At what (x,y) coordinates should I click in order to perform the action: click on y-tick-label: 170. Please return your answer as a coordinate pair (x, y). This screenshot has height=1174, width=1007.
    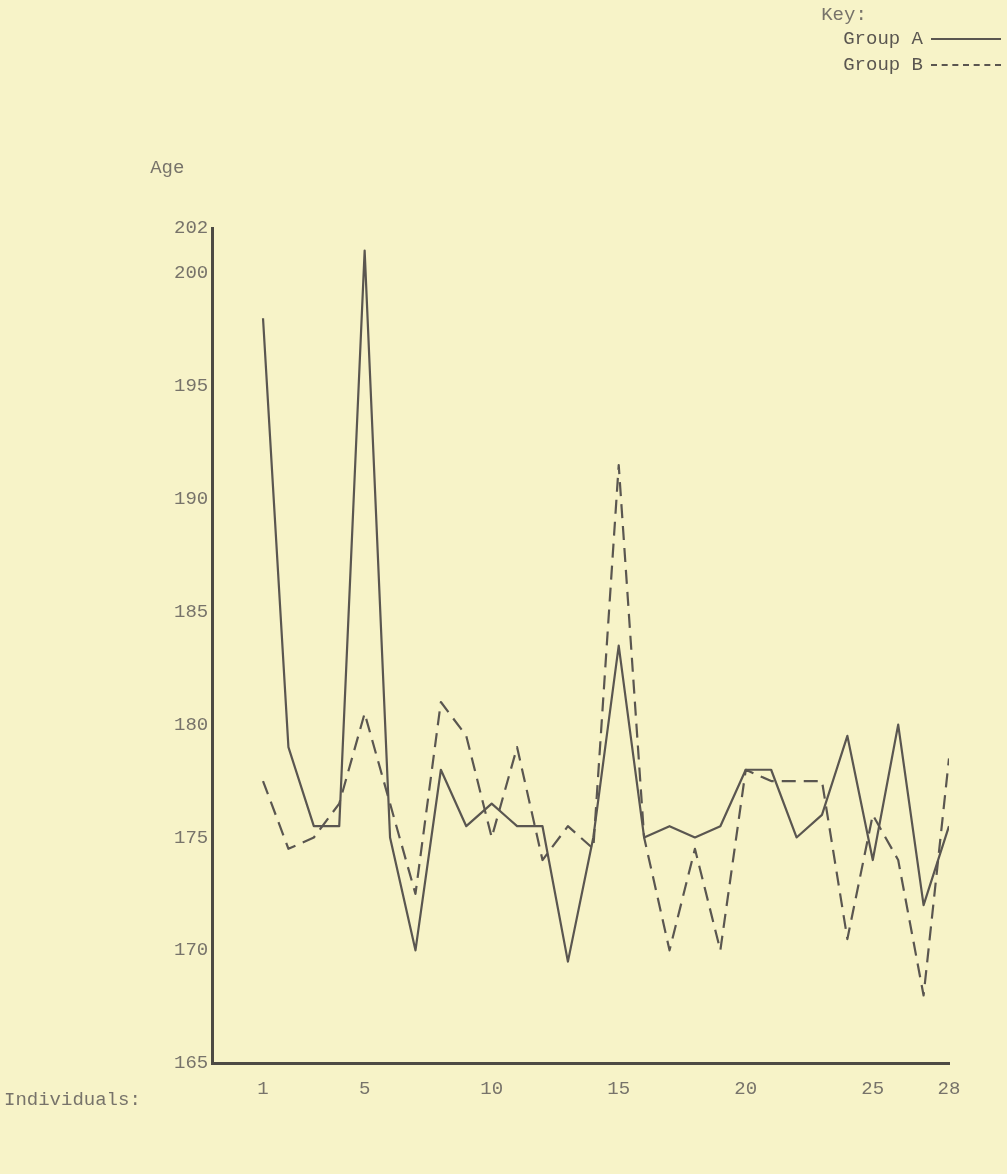
    Looking at the image, I should click on (191, 950).